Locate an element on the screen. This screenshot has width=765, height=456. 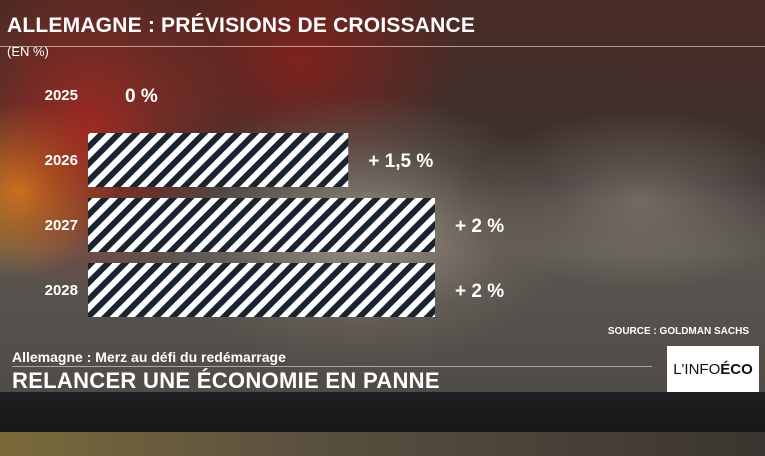
logo-text-bold: ÉCO is located at coordinates (736, 369).